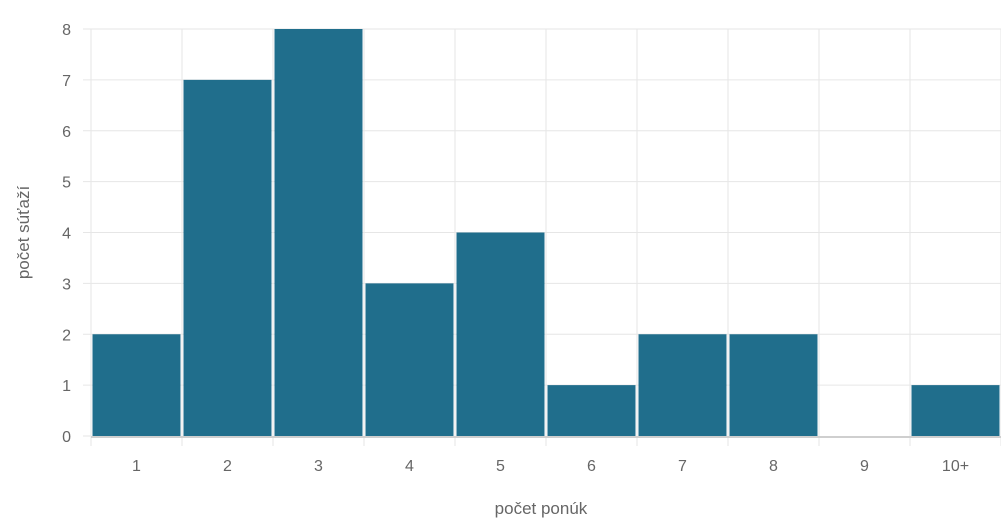 This screenshot has height=521, width=1001. I want to click on x-tick-label: 2, so click(227, 466).